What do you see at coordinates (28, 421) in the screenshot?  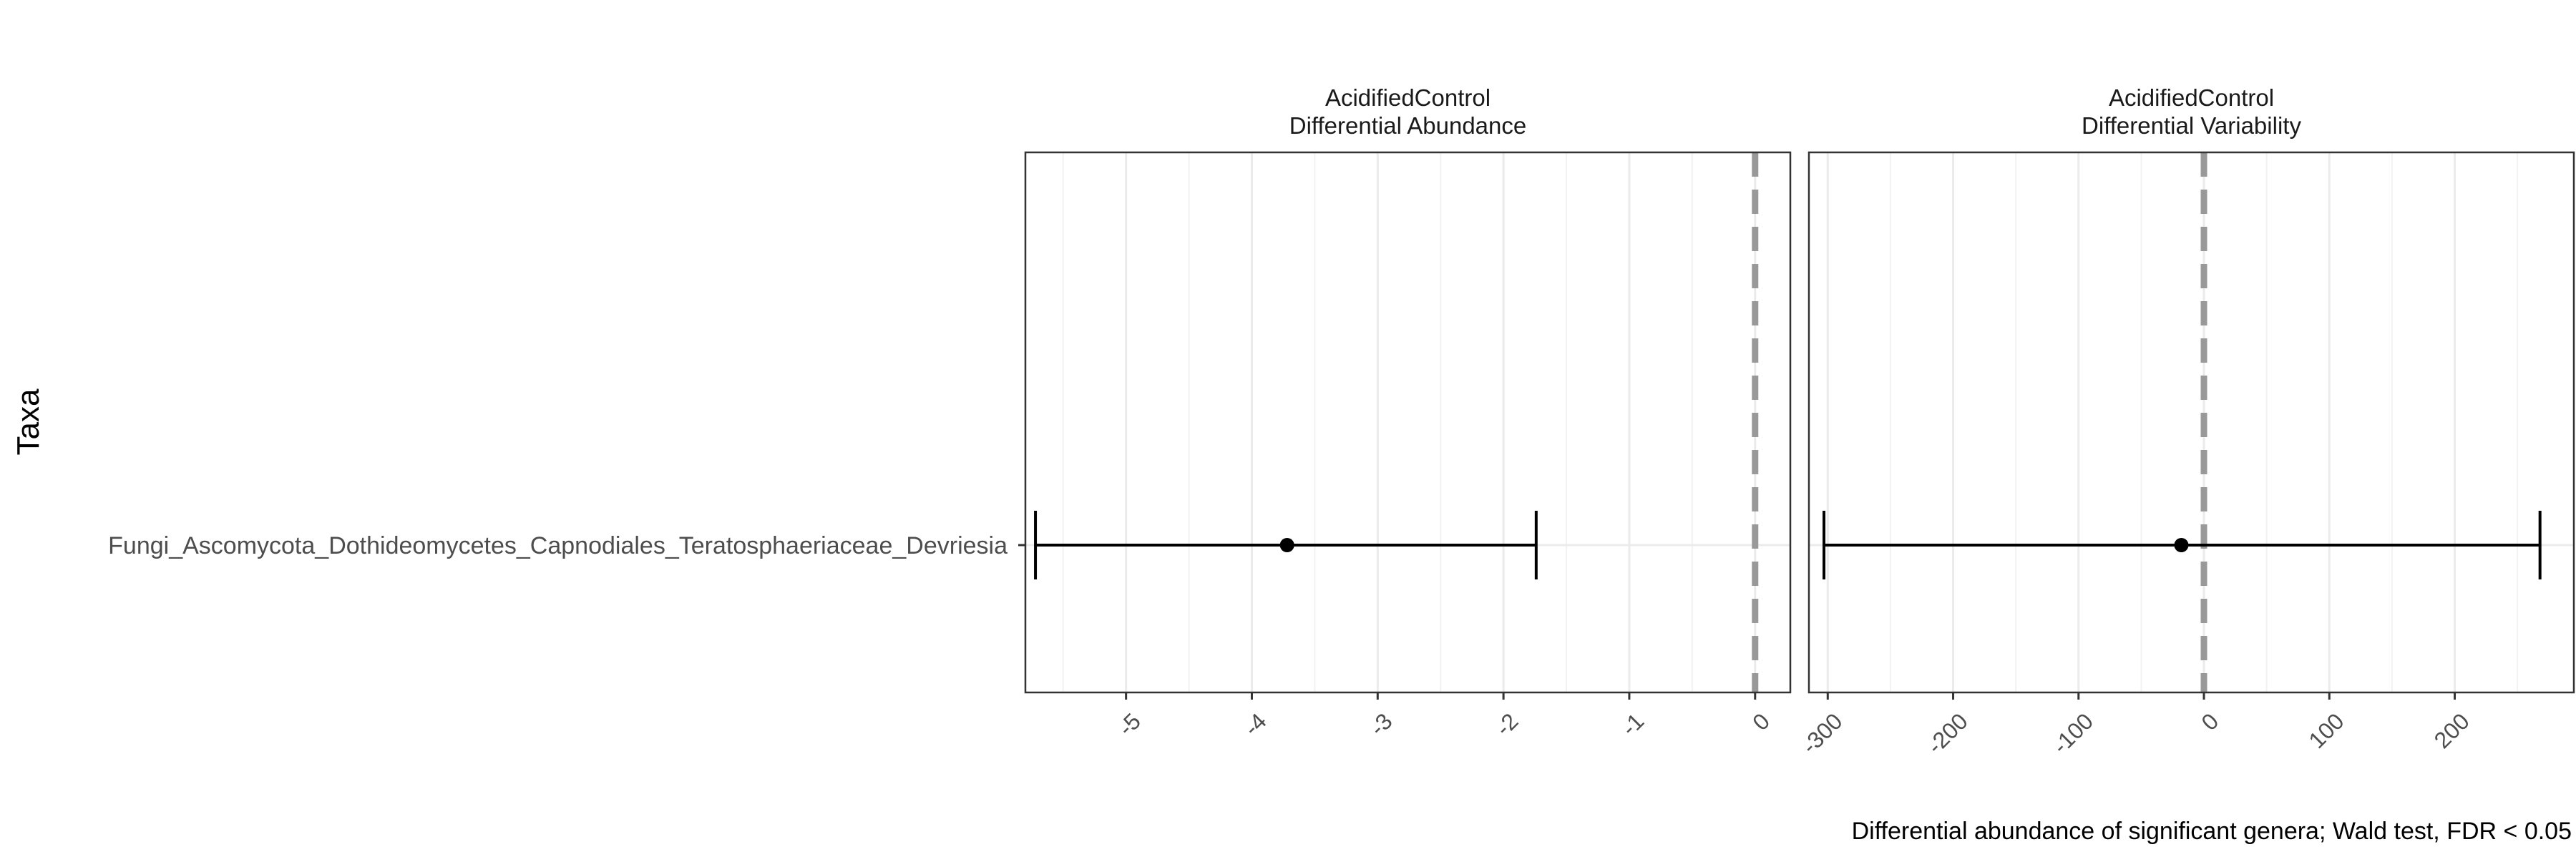 I see `y-axis-title: Taxa` at bounding box center [28, 421].